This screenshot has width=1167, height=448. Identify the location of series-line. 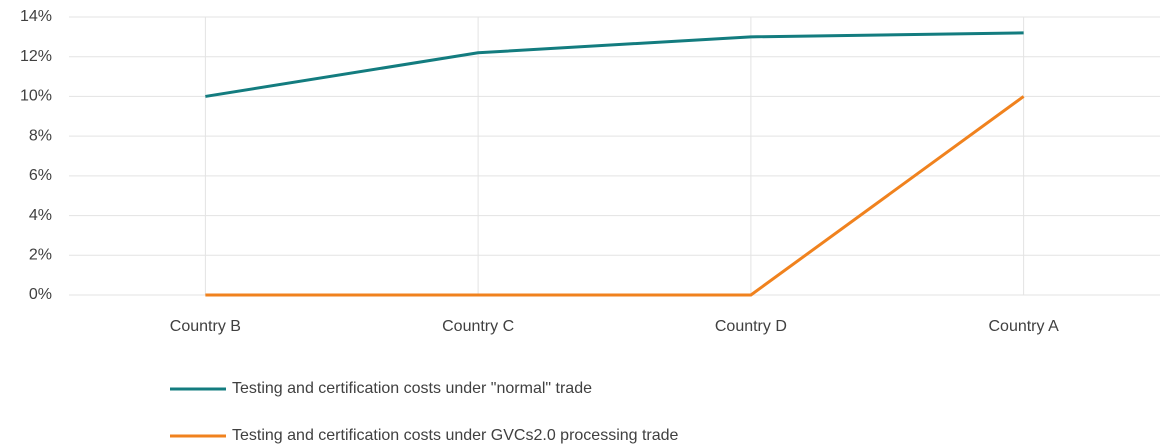
(614, 64).